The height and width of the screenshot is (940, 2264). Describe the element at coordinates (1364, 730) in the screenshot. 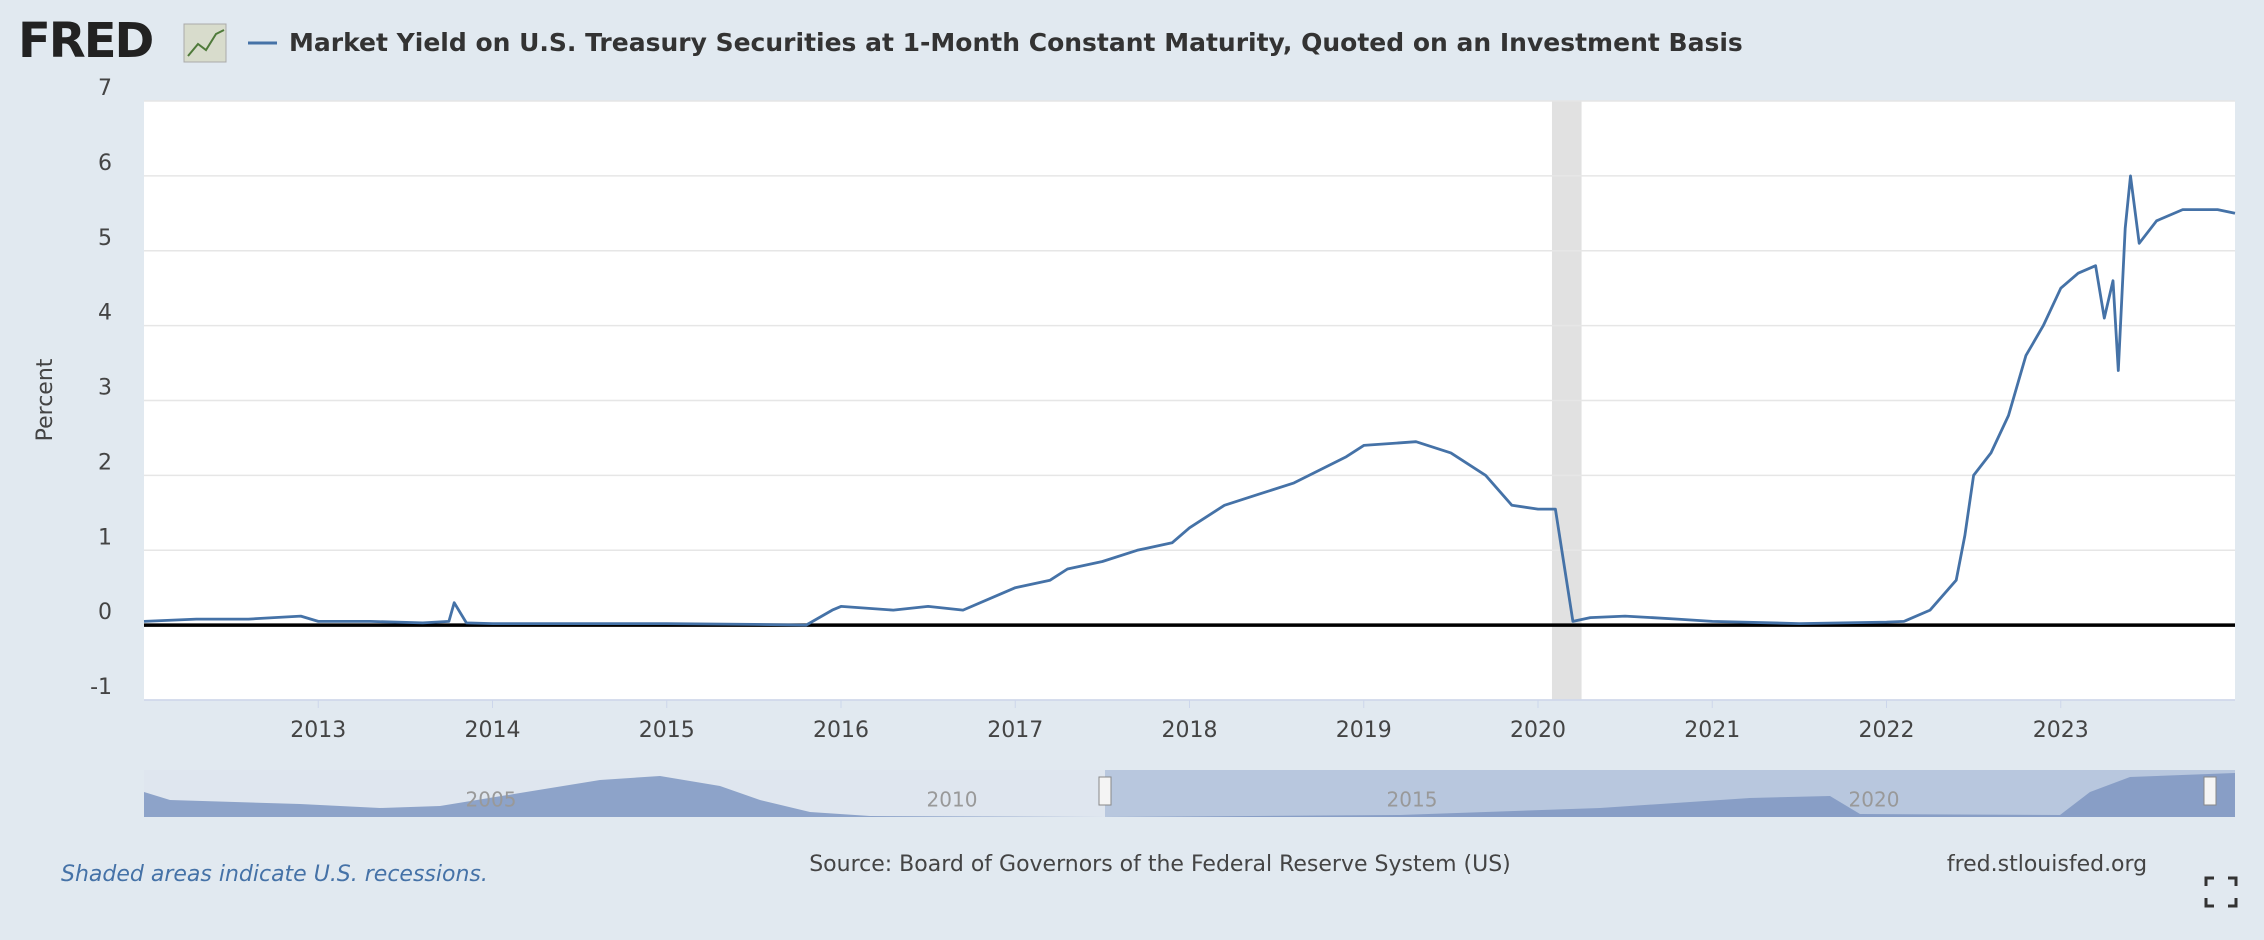

I see `x-tick-label: 2019` at that location.